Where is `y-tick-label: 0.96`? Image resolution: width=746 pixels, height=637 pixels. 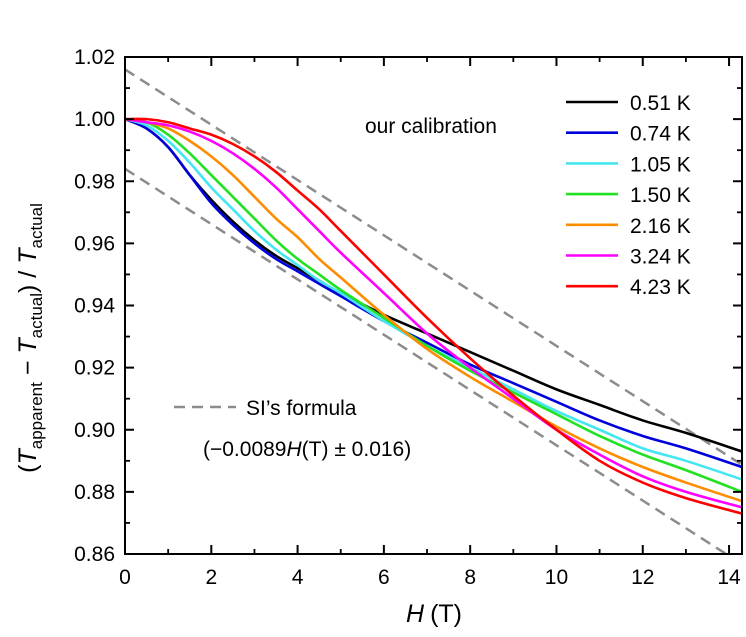 y-tick-label: 0.96 is located at coordinates (94, 243).